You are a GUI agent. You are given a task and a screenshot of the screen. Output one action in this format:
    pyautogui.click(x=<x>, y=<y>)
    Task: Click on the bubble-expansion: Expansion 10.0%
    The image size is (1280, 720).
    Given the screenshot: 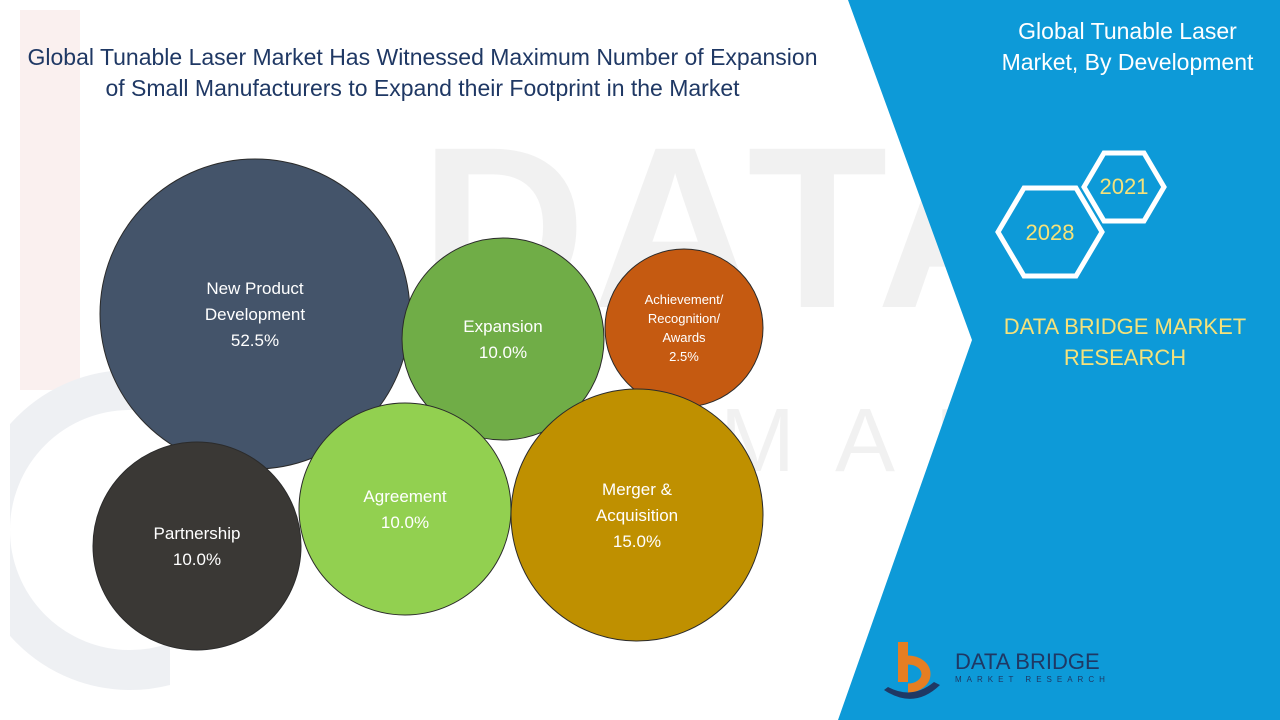 What is the action you would take?
    pyautogui.click(x=503, y=339)
    